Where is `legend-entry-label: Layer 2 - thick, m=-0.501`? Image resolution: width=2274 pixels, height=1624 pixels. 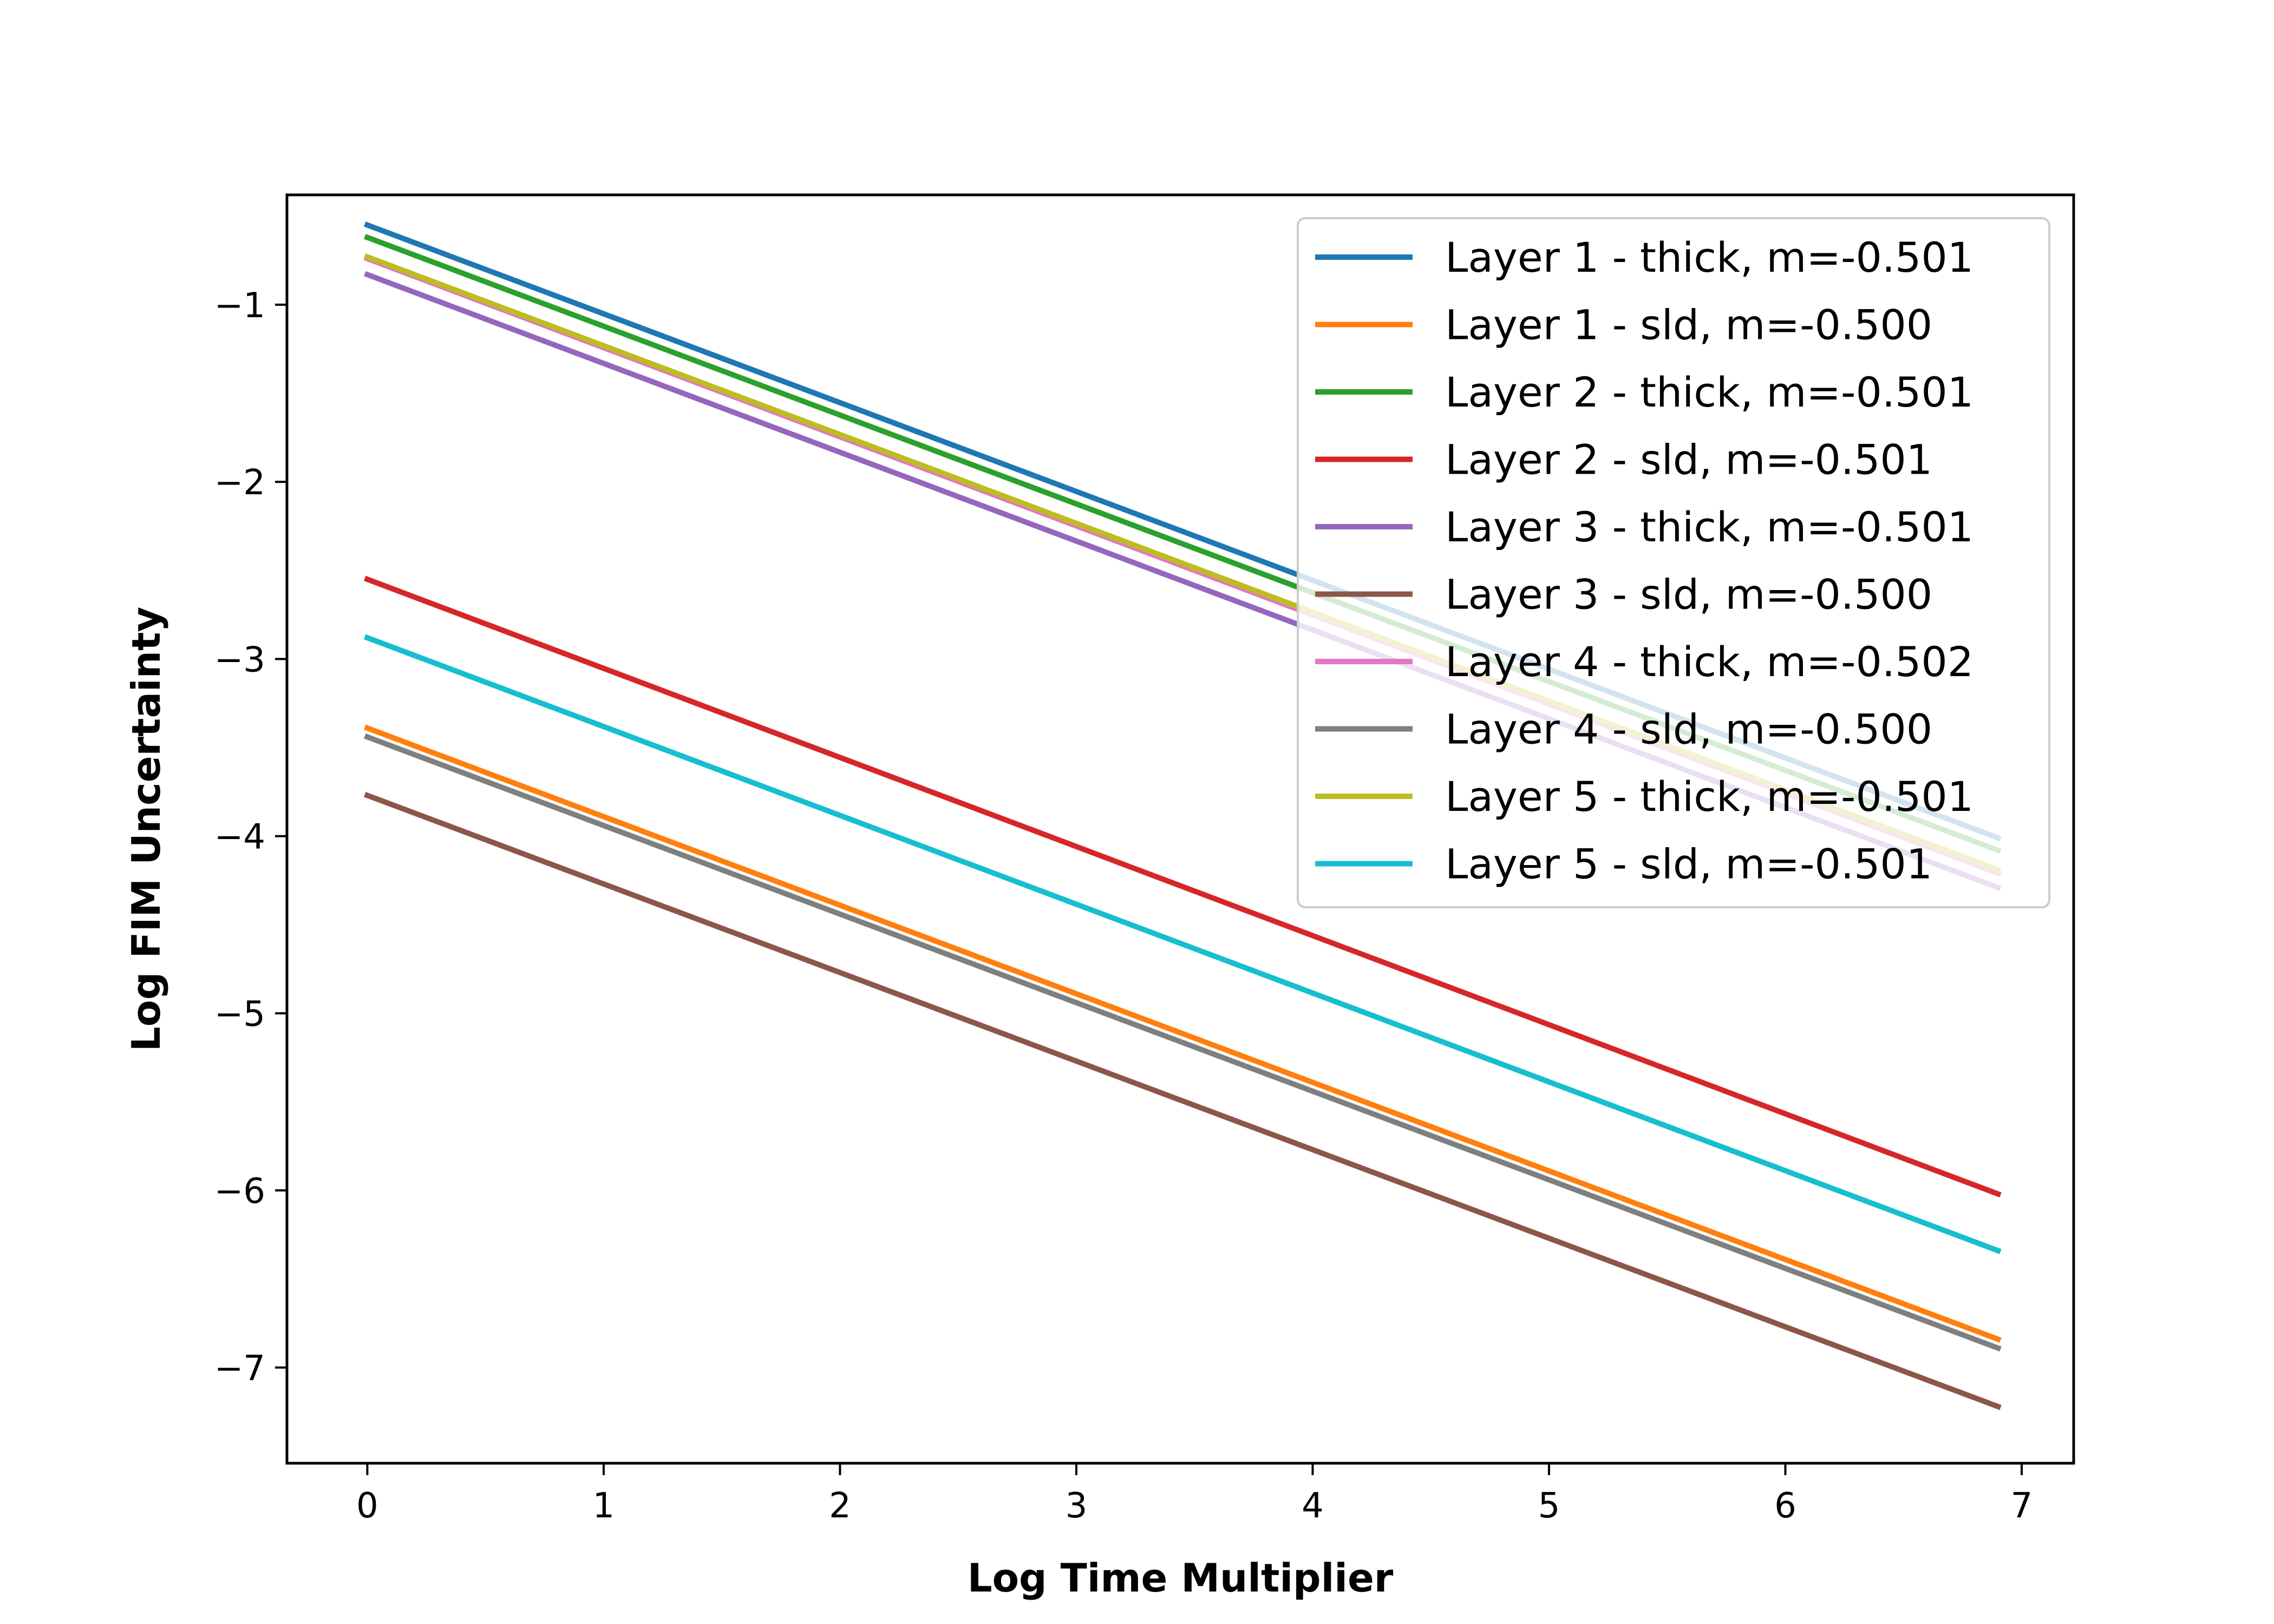
legend-entry-label: Layer 2 - thick, m=-0.501 is located at coordinates (1710, 392).